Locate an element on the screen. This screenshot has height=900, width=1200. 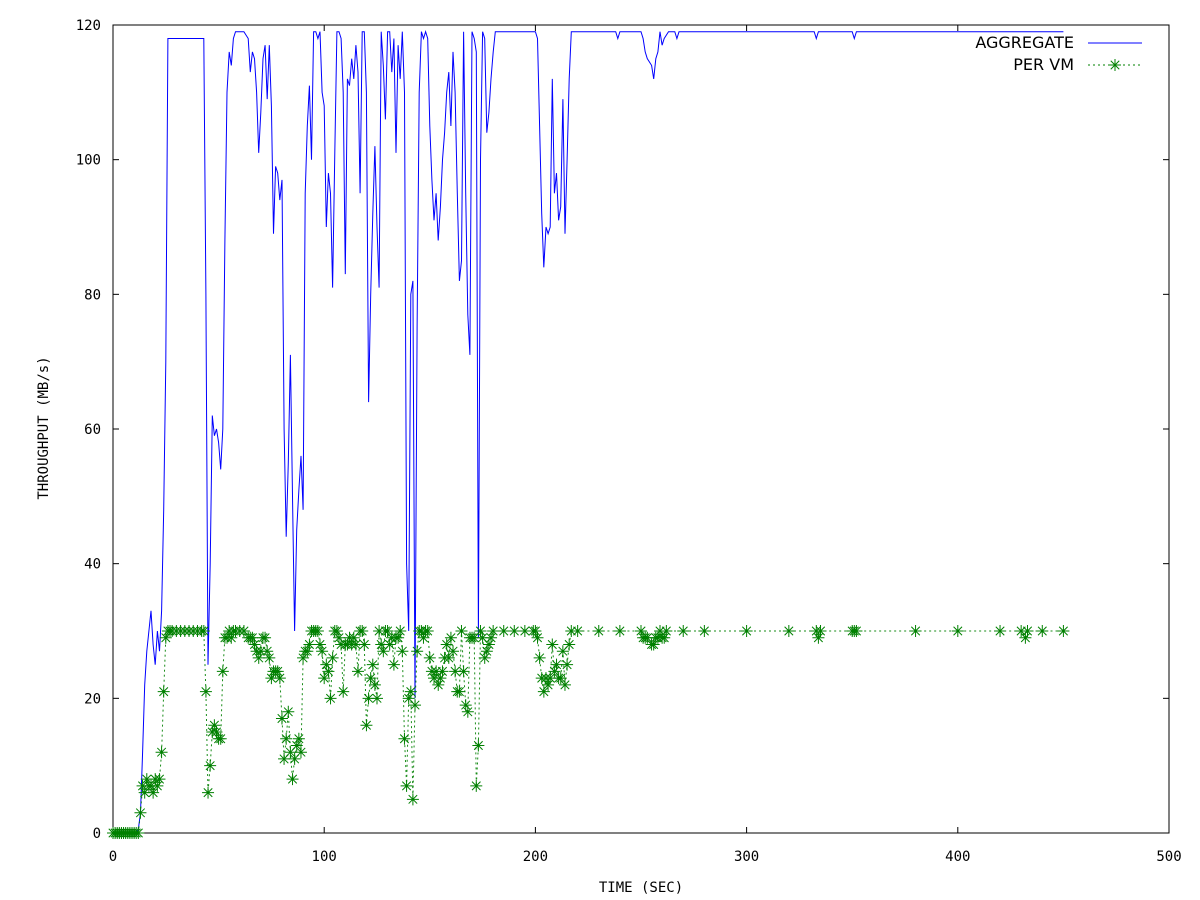
y-tick-label: 100 is located at coordinates (88, 161).